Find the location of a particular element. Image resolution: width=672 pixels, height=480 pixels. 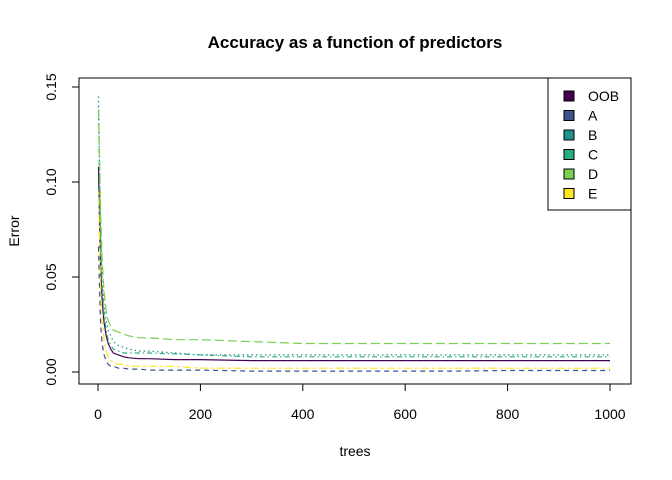

y-tick-label-2: 0.10 is located at coordinates (51, 181).